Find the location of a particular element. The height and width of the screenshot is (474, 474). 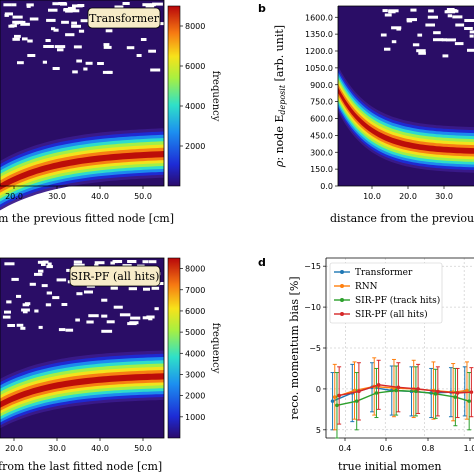

panel-b-xlabel: distance from the previous is located at coordinates (402, 218).